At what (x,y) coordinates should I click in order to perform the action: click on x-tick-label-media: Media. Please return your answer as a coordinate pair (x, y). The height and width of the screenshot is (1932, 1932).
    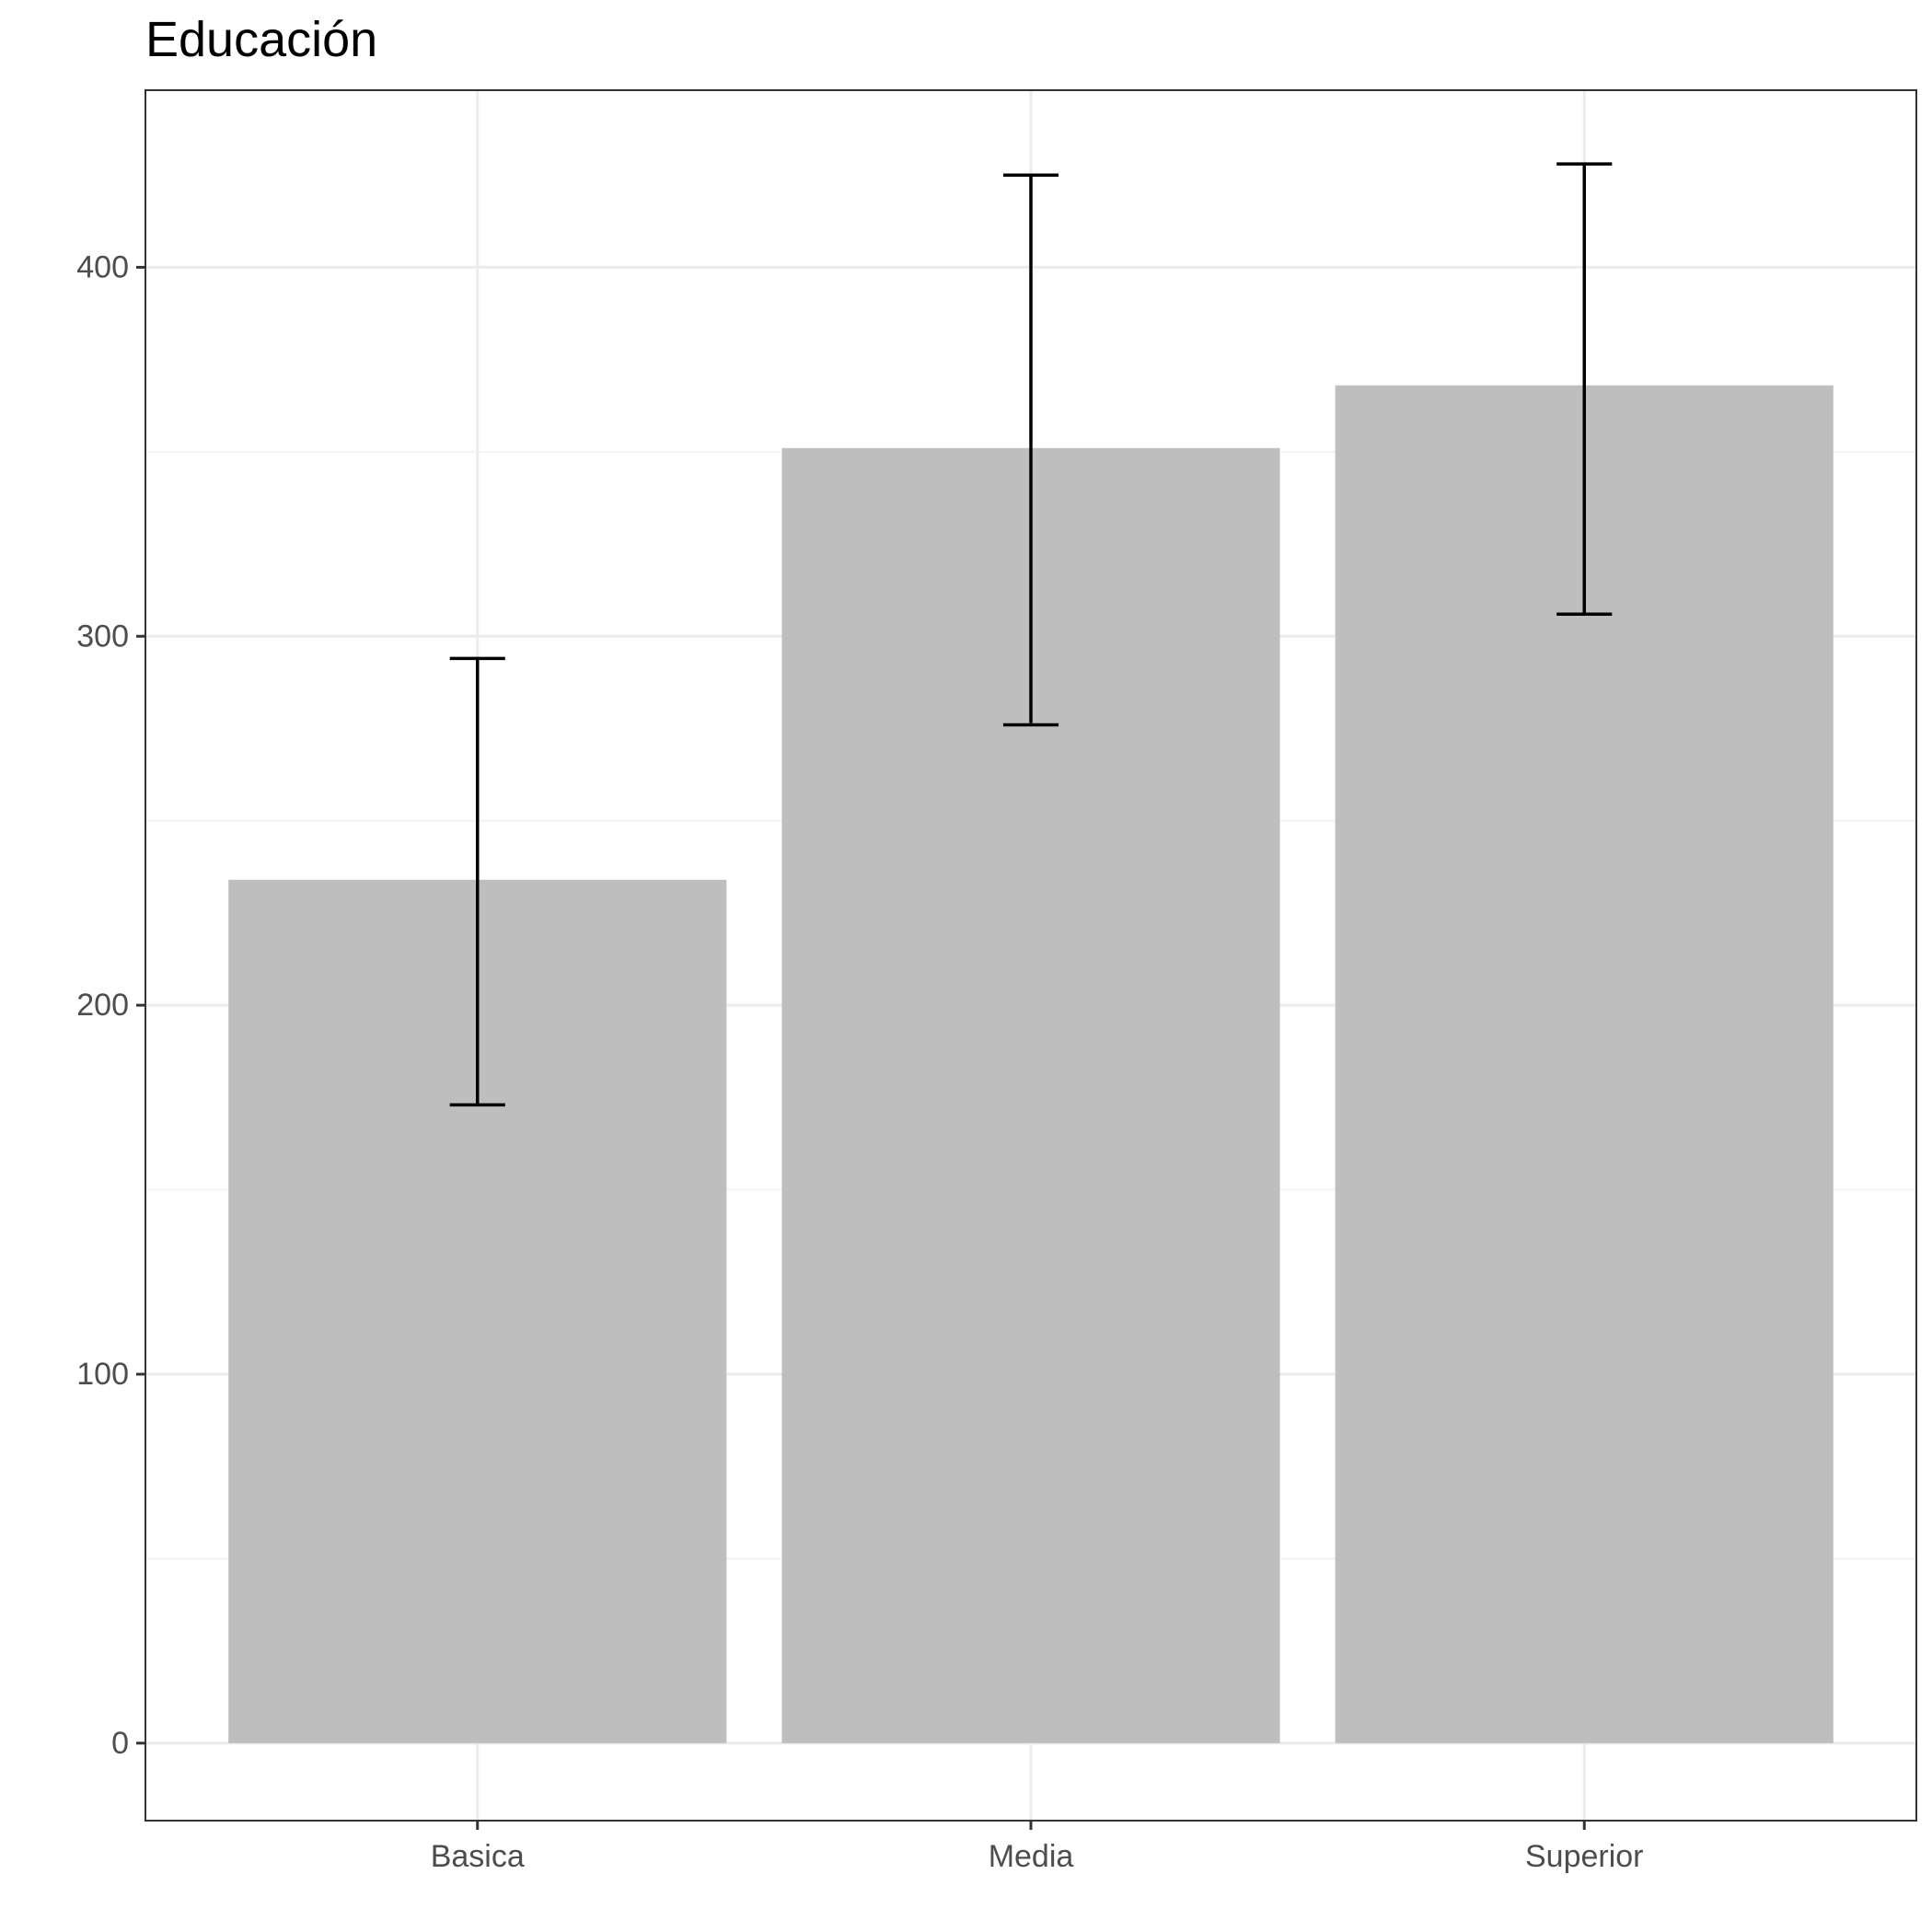
    Looking at the image, I should click on (1032, 1857).